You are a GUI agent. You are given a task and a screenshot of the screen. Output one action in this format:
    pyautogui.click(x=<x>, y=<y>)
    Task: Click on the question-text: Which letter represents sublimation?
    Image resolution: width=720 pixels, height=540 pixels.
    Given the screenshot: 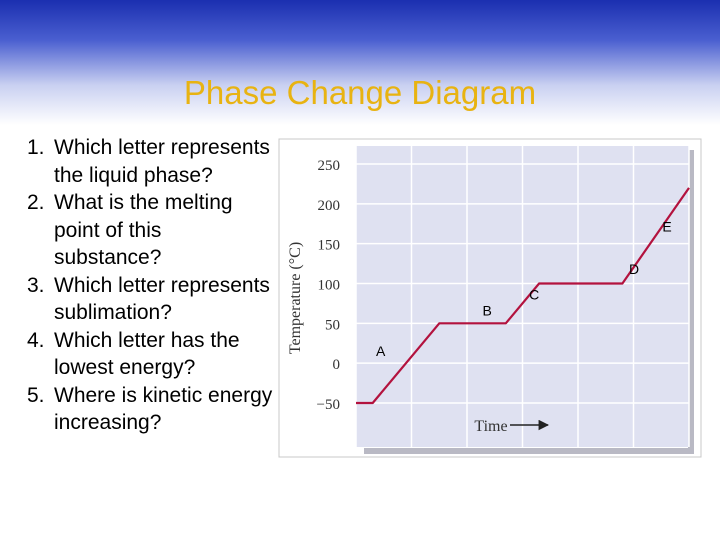 What is the action you would take?
    pyautogui.click(x=162, y=299)
    